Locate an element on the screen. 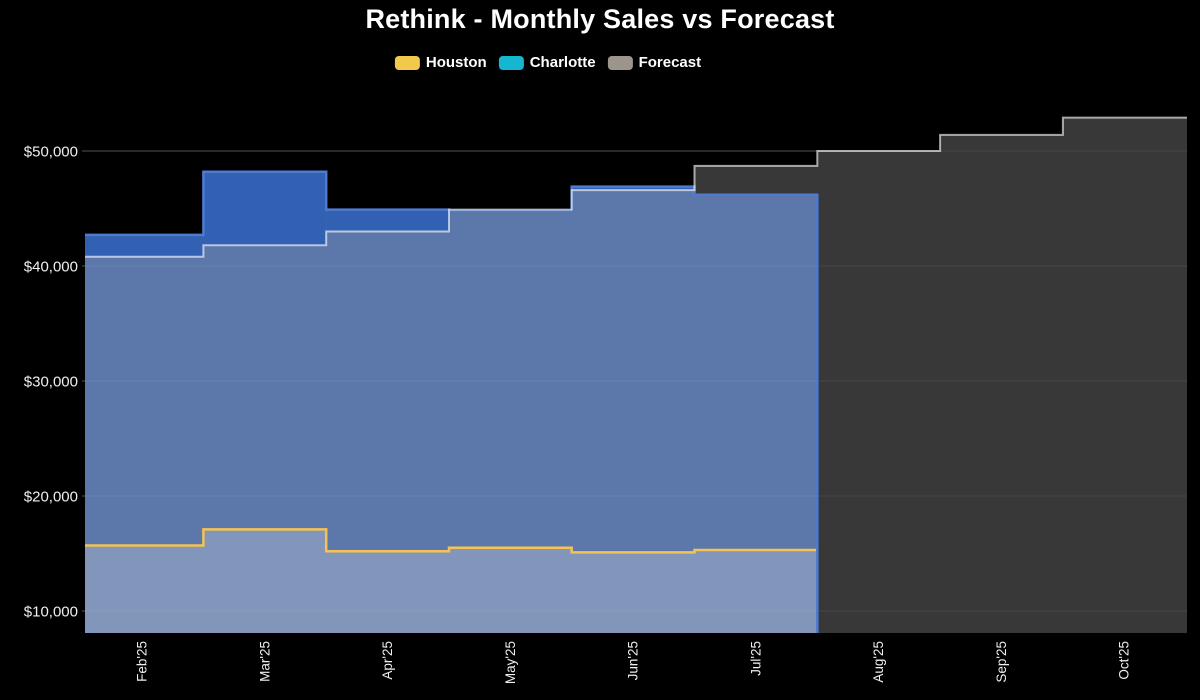 This screenshot has height=700, width=1200. x-tick-label: May'25 is located at coordinates (510, 662).